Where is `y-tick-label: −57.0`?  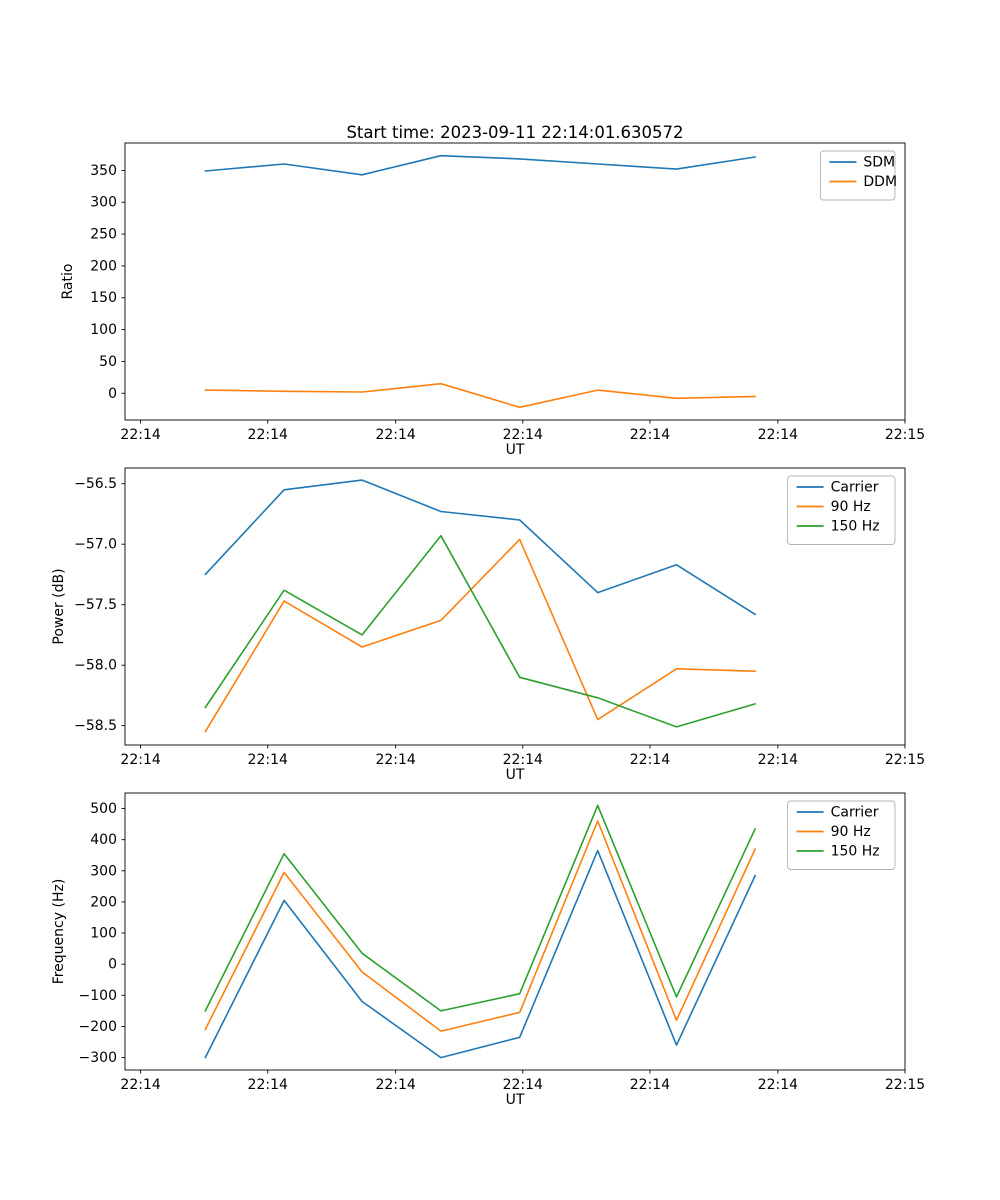
y-tick-label: −57.0 is located at coordinates (95, 545).